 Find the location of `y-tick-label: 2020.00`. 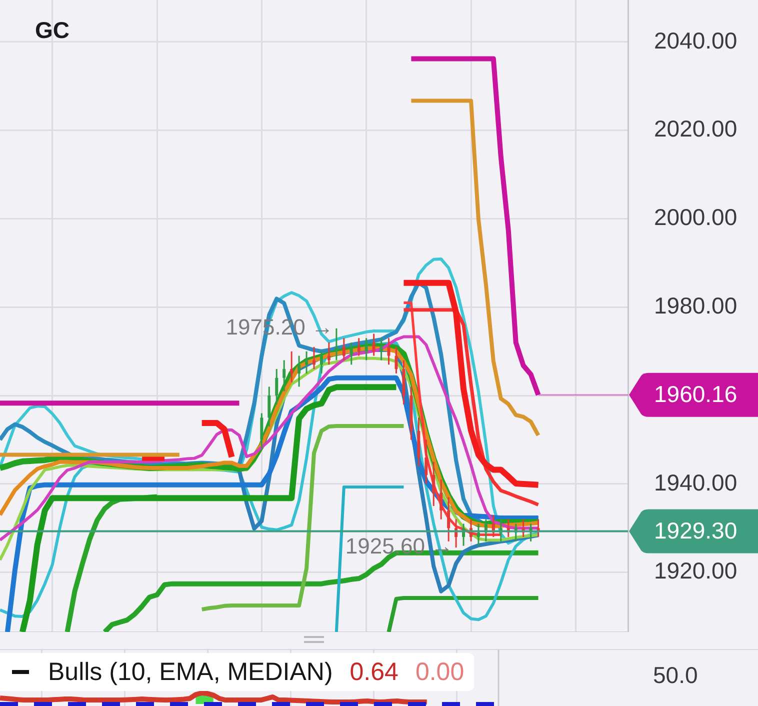

y-tick-label: 2020.00 is located at coordinates (696, 129).